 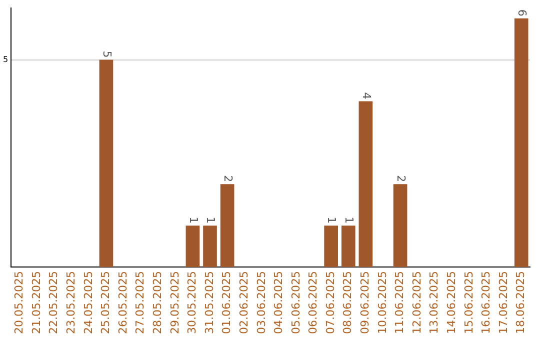 I want to click on x-tick-label: 07.06.2025, so click(x=330, y=302).